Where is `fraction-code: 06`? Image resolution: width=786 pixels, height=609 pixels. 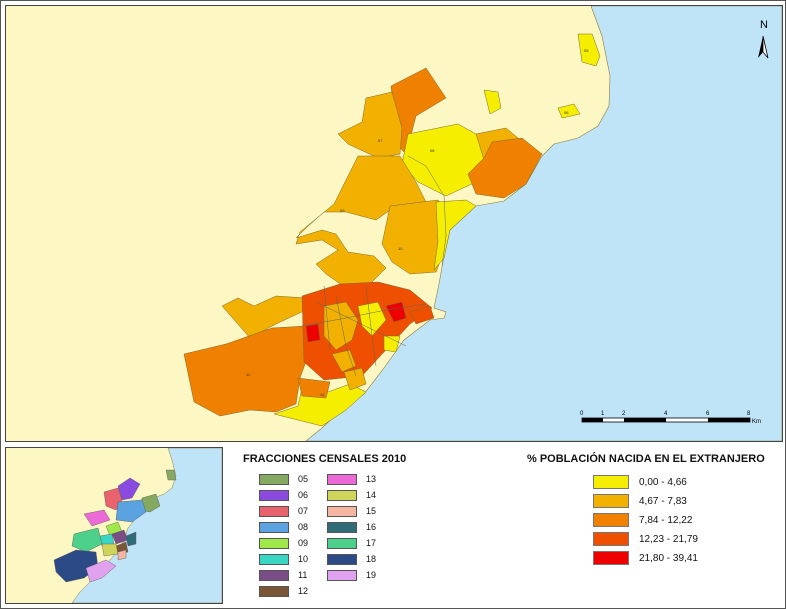
fraction-code: 06 is located at coordinates (303, 495).